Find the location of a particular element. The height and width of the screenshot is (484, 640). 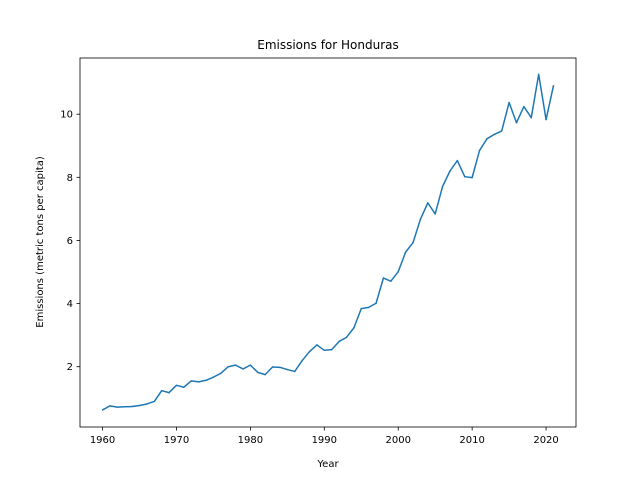

x-tick-label: 1990 is located at coordinates (324, 440).